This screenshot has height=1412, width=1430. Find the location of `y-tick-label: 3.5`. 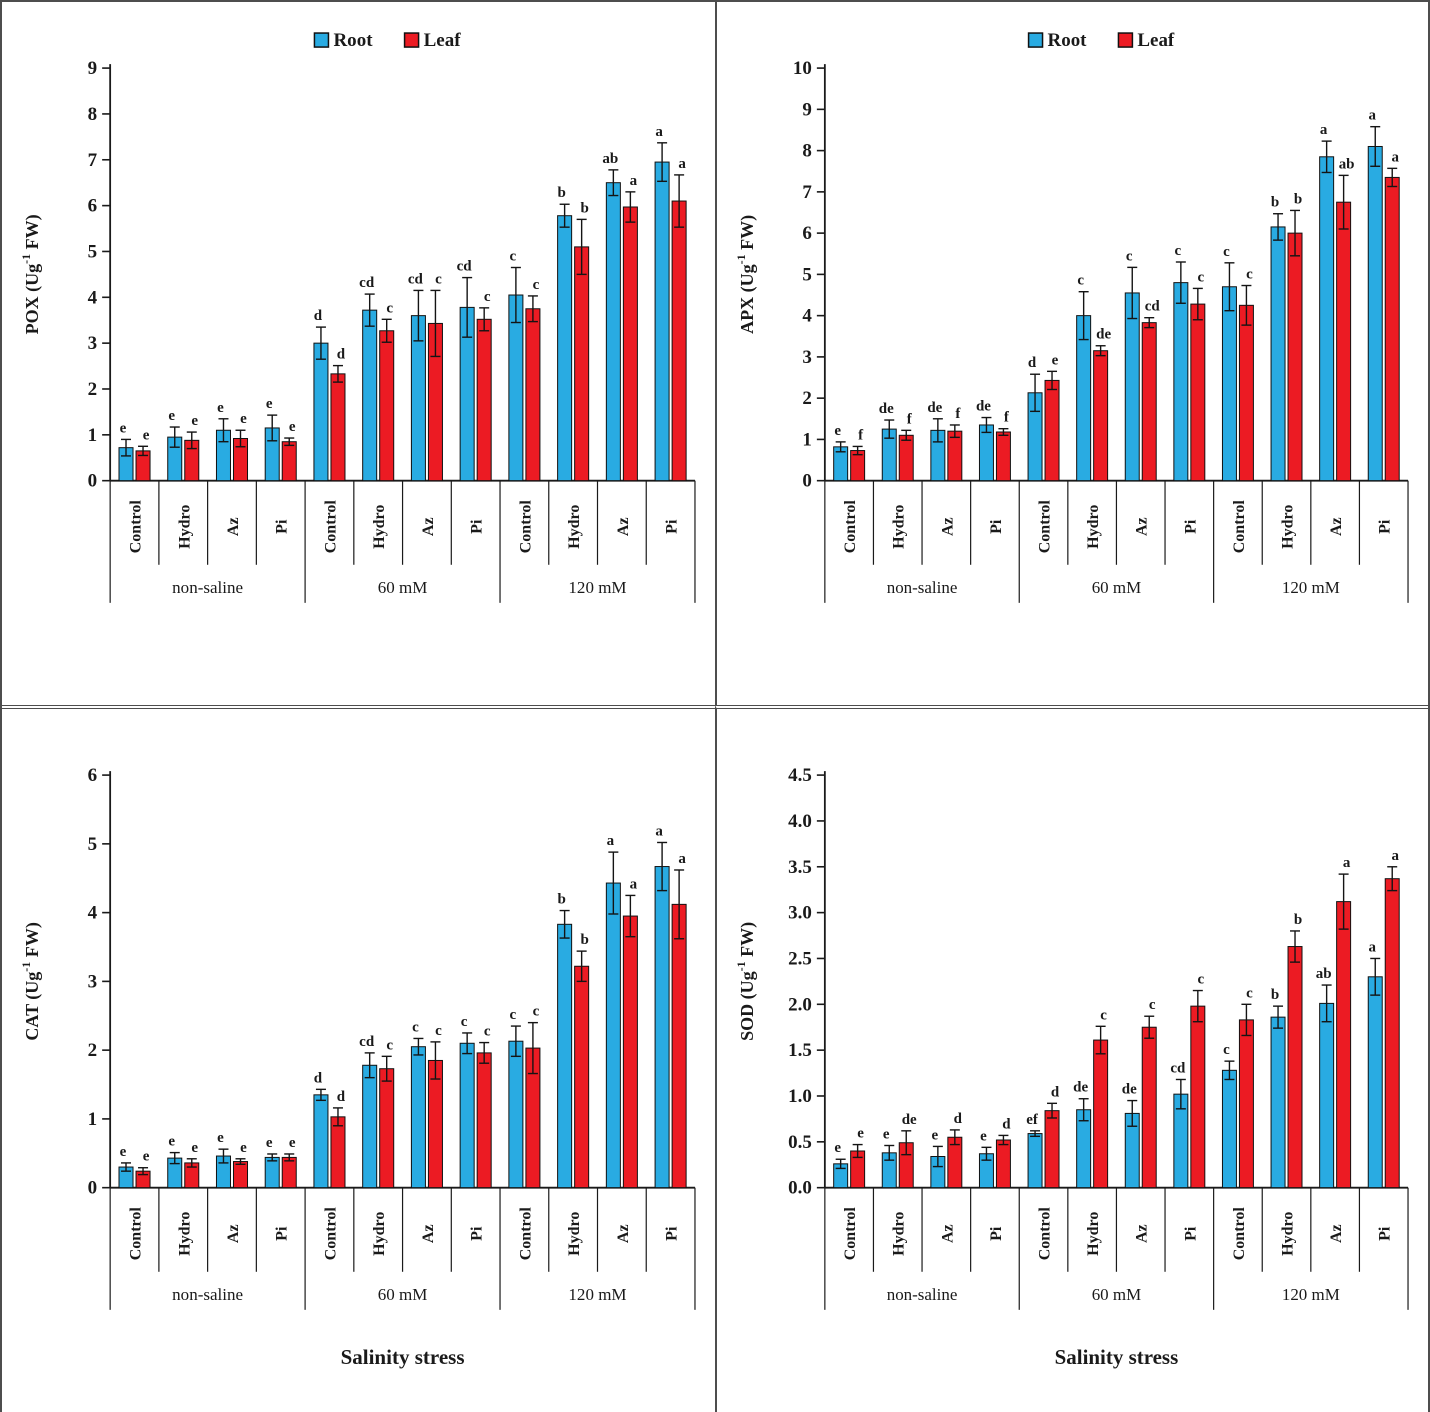

y-tick-label: 3.5 is located at coordinates (800, 867).